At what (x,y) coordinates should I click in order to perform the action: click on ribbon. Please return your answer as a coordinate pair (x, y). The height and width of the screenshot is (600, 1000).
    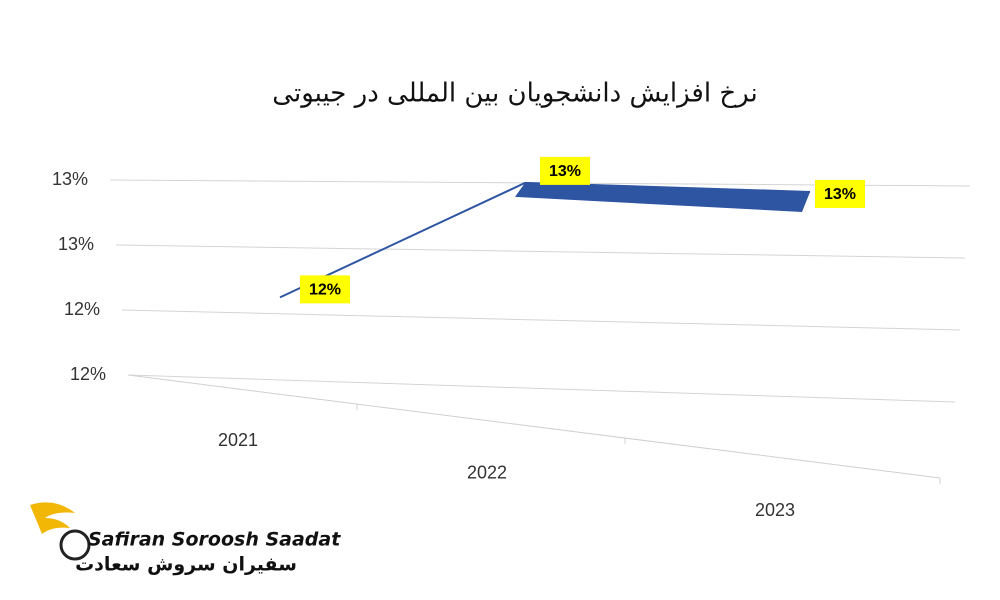
    Looking at the image, I should click on (662, 197).